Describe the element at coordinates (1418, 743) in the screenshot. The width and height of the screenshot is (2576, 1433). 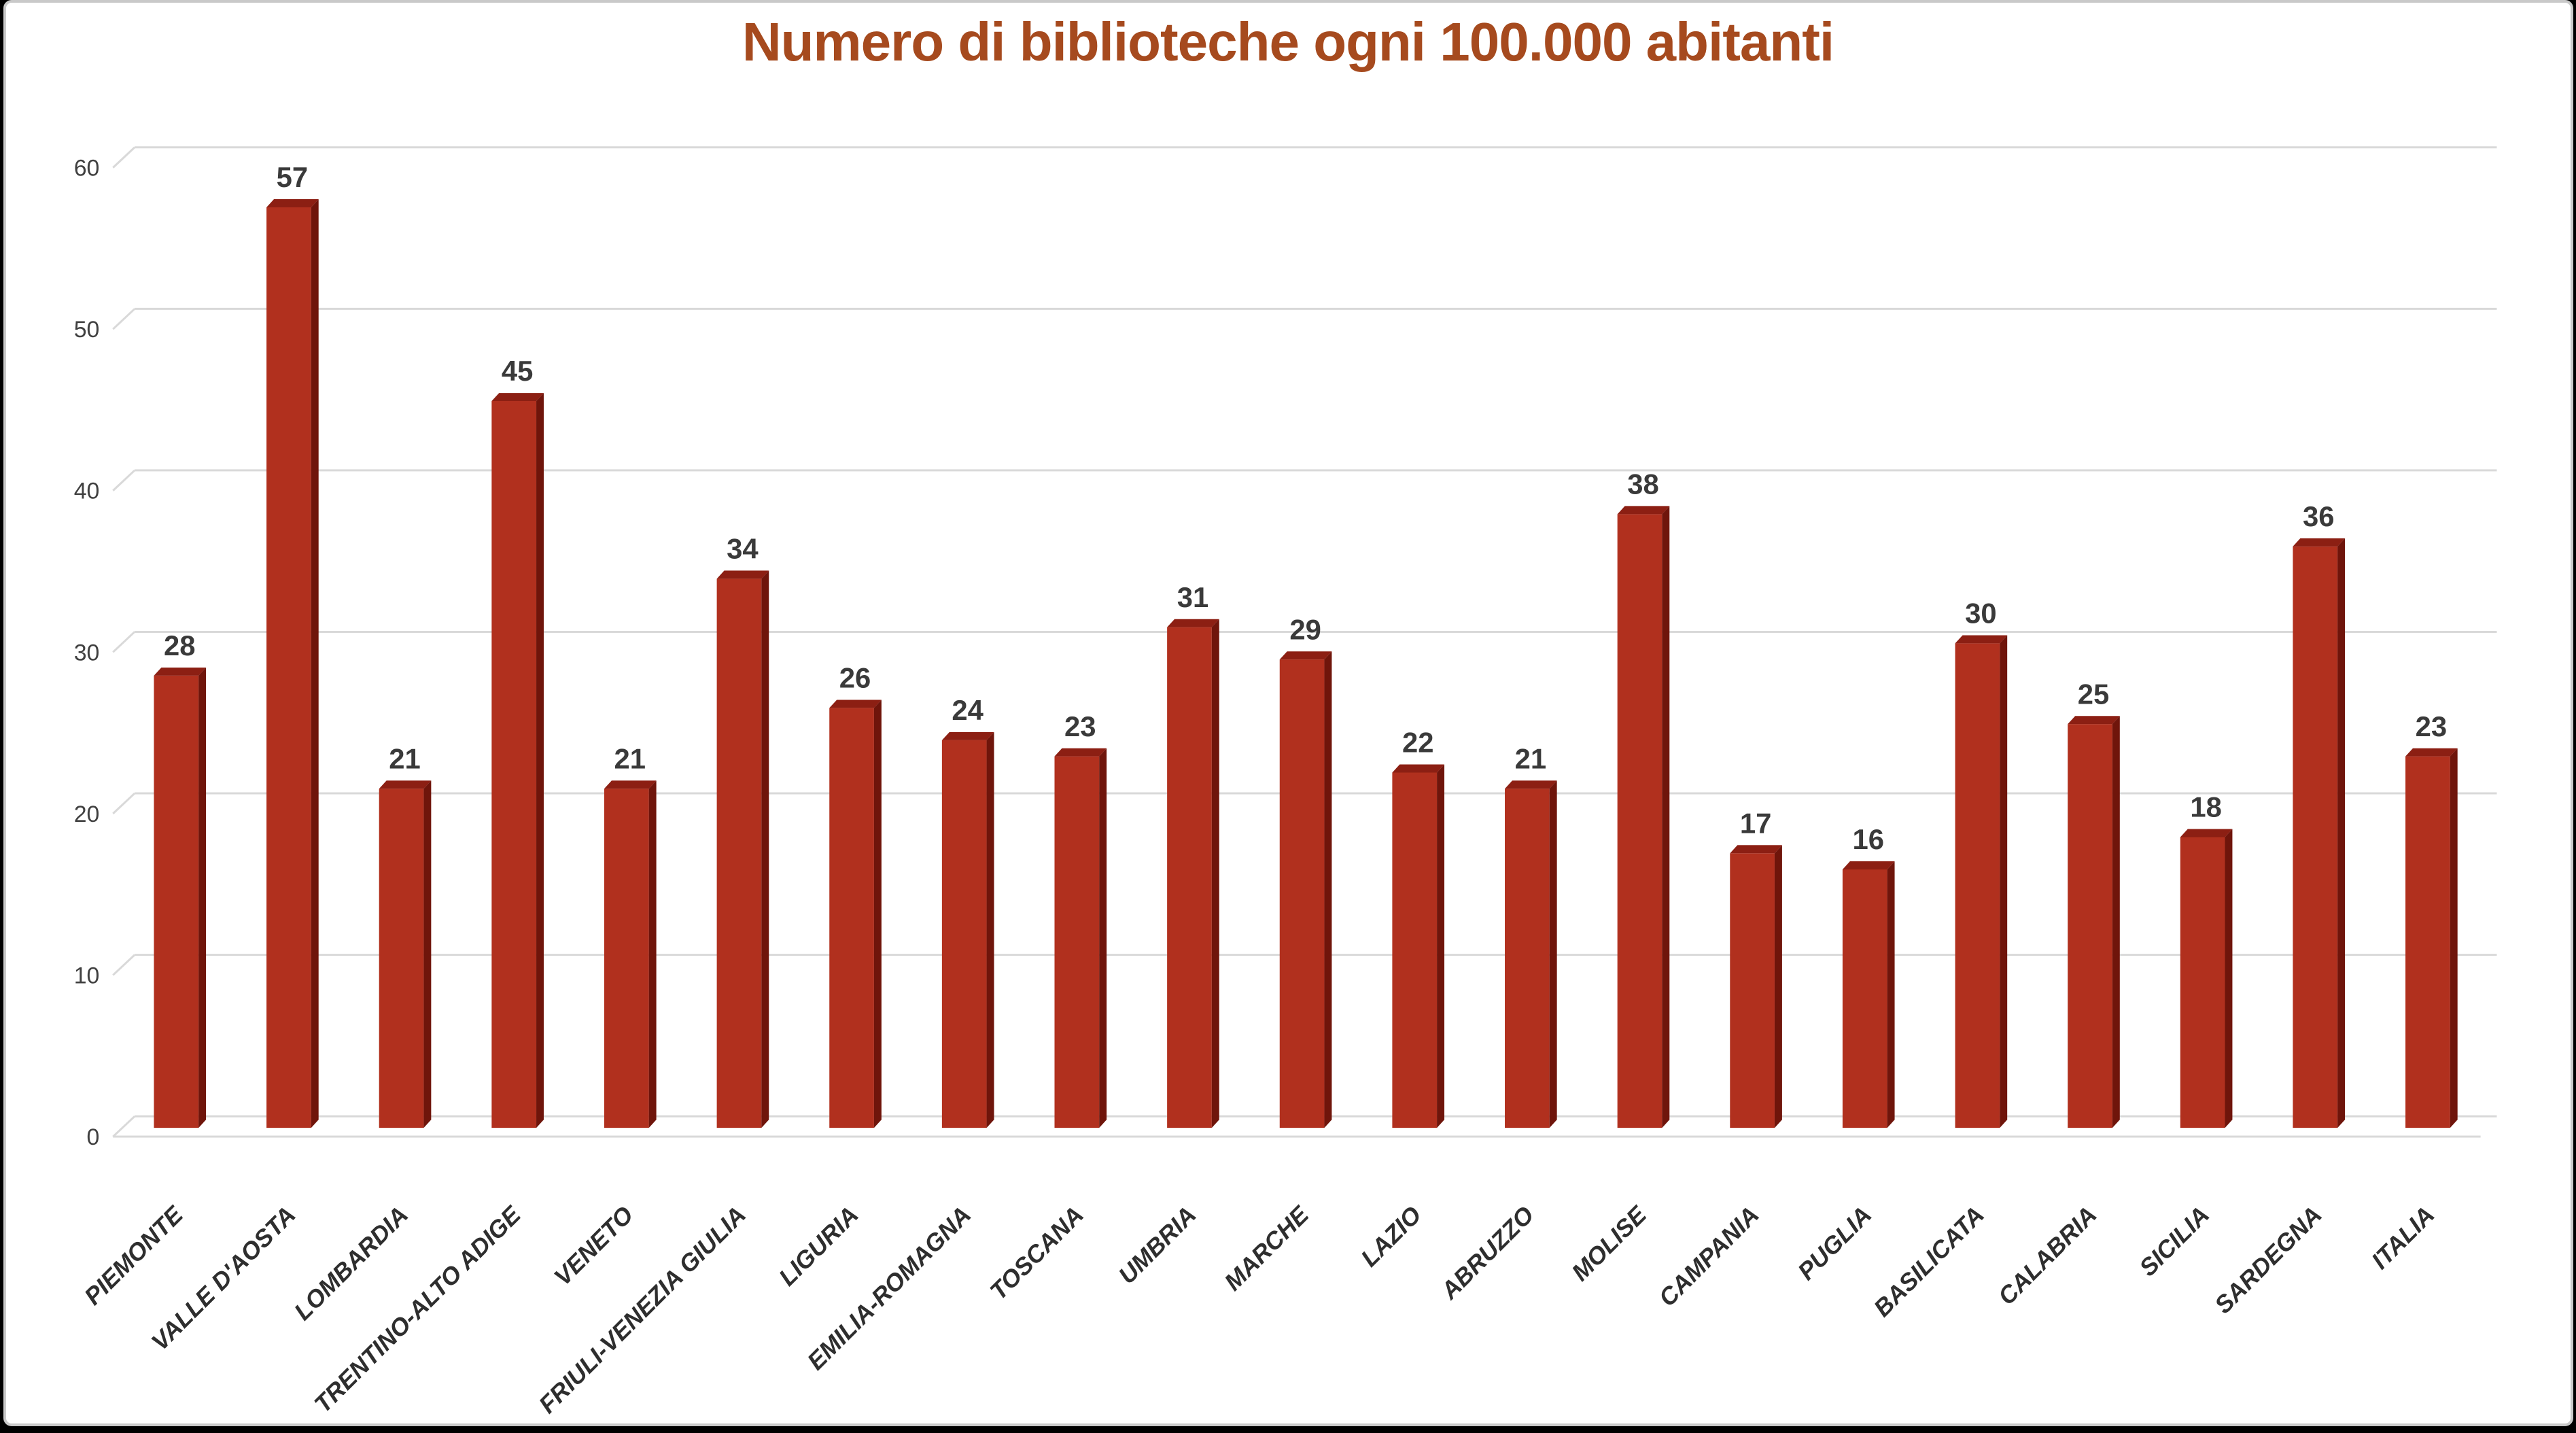
I see `bar-value-label: 22` at that location.